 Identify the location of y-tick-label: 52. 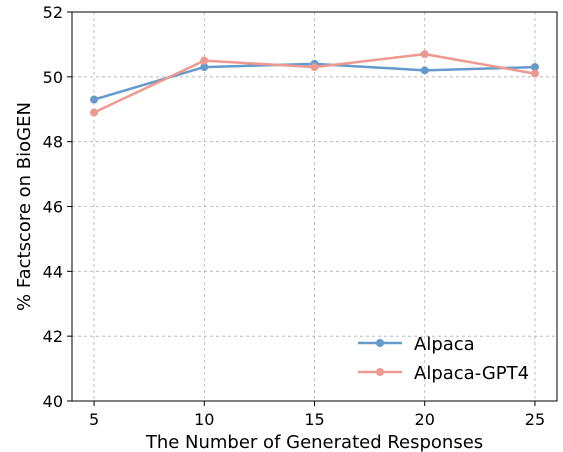
(53, 12).